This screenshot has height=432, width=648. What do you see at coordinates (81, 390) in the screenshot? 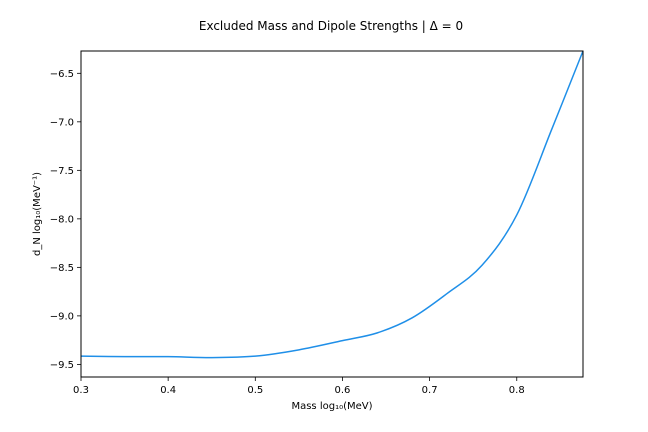
I see `x-tick-label: 0.3` at bounding box center [81, 390].